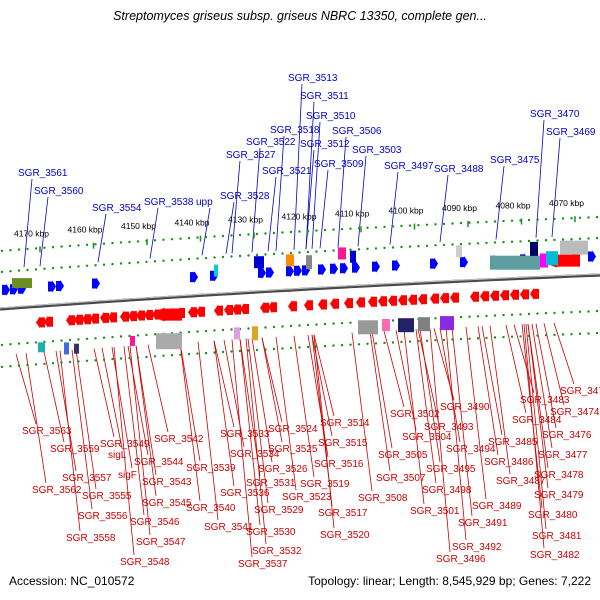 This screenshot has height=600, width=600. I want to click on gene-label-sgr_3546: SGR_3546, so click(155, 522).